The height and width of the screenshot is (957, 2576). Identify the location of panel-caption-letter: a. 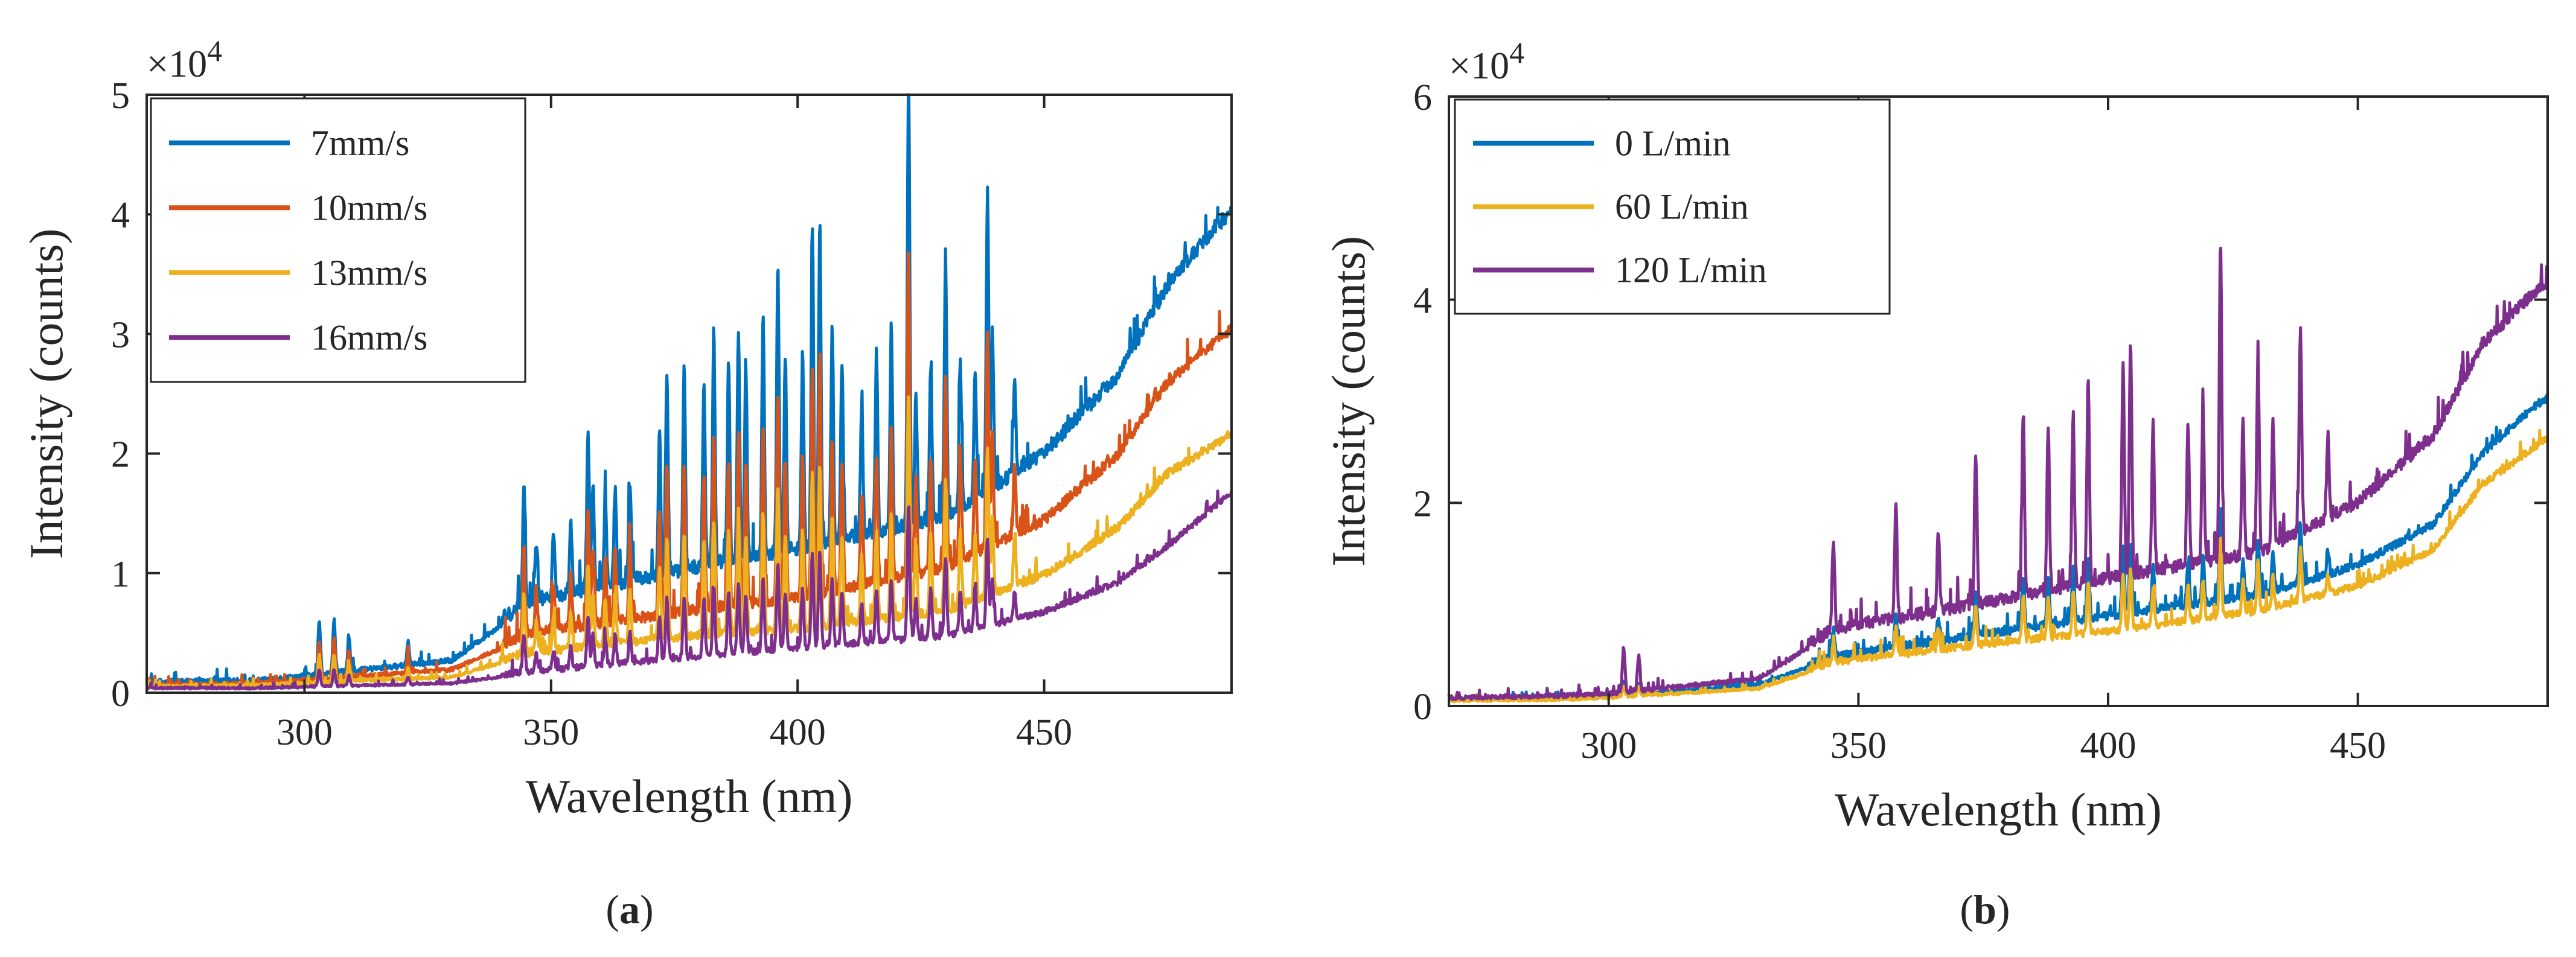
(630, 909).